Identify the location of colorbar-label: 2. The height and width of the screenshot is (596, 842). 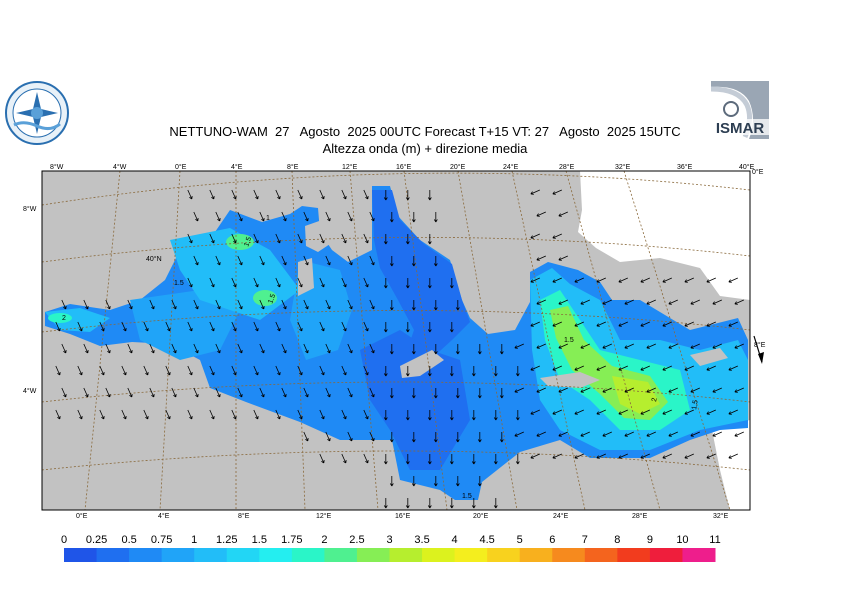
(324, 540).